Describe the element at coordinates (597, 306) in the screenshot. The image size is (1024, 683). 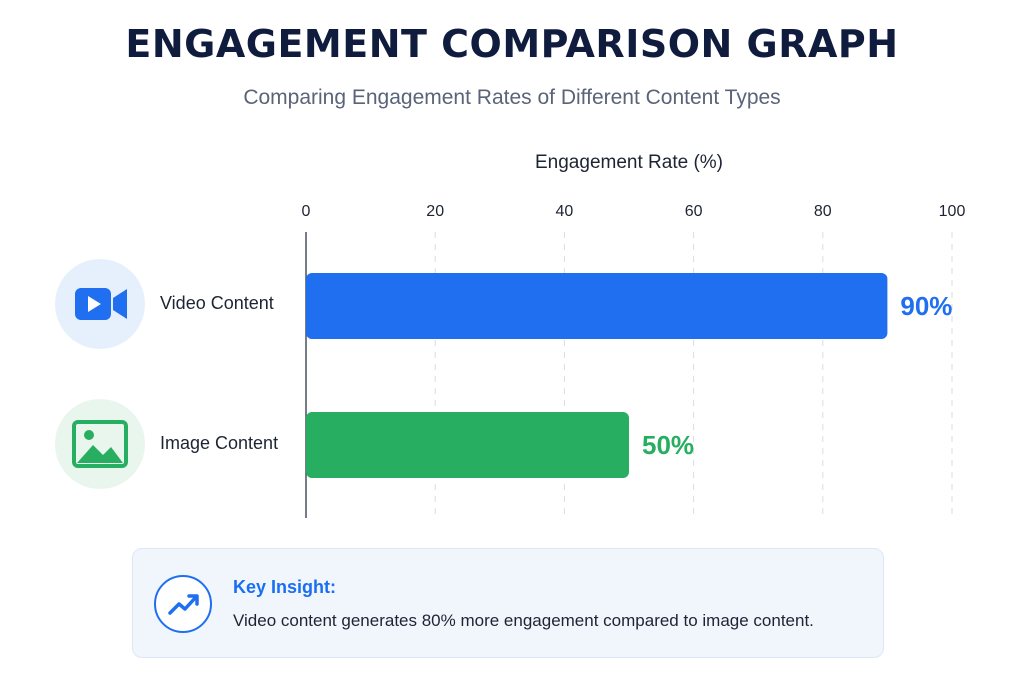
I see `bar-video` at that location.